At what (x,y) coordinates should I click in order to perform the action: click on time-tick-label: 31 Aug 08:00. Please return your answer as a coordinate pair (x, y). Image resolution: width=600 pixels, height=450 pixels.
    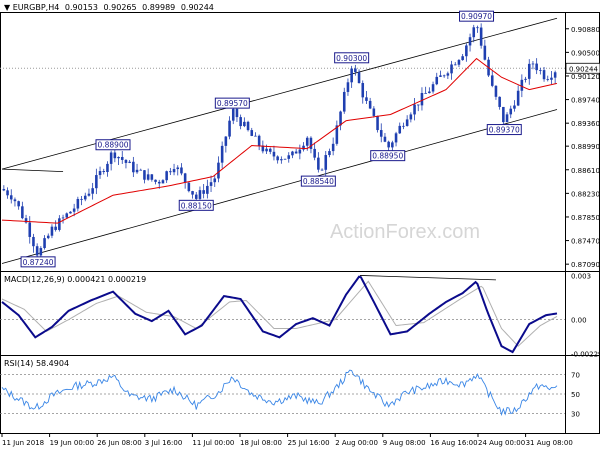
    Looking at the image, I should click on (549, 443).